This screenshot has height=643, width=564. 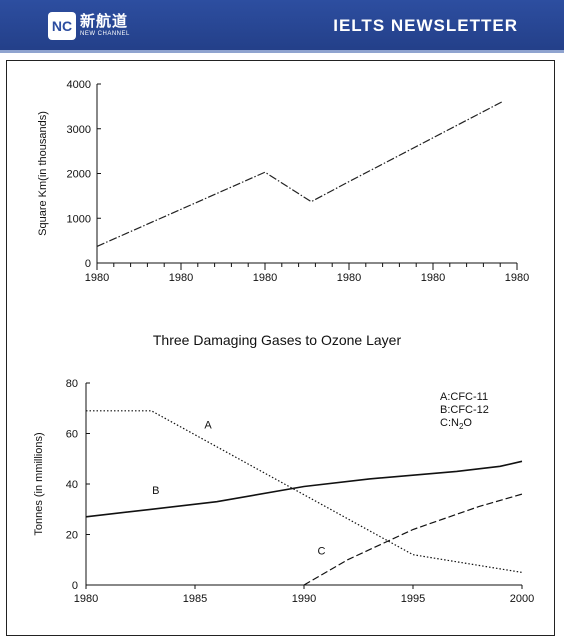 I want to click on chart2-x-tick-label: 1995, so click(x=413, y=599).